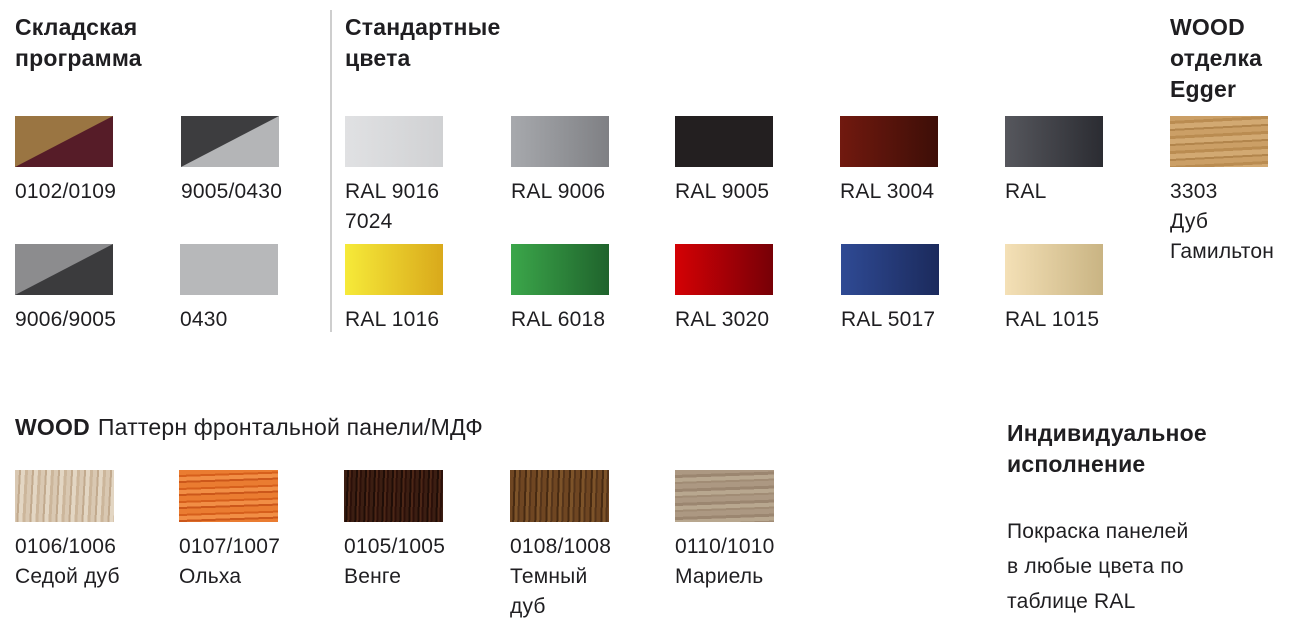  Describe the element at coordinates (423, 27) in the screenshot. I see `standard-colors-title-line1: Стандартные` at that location.